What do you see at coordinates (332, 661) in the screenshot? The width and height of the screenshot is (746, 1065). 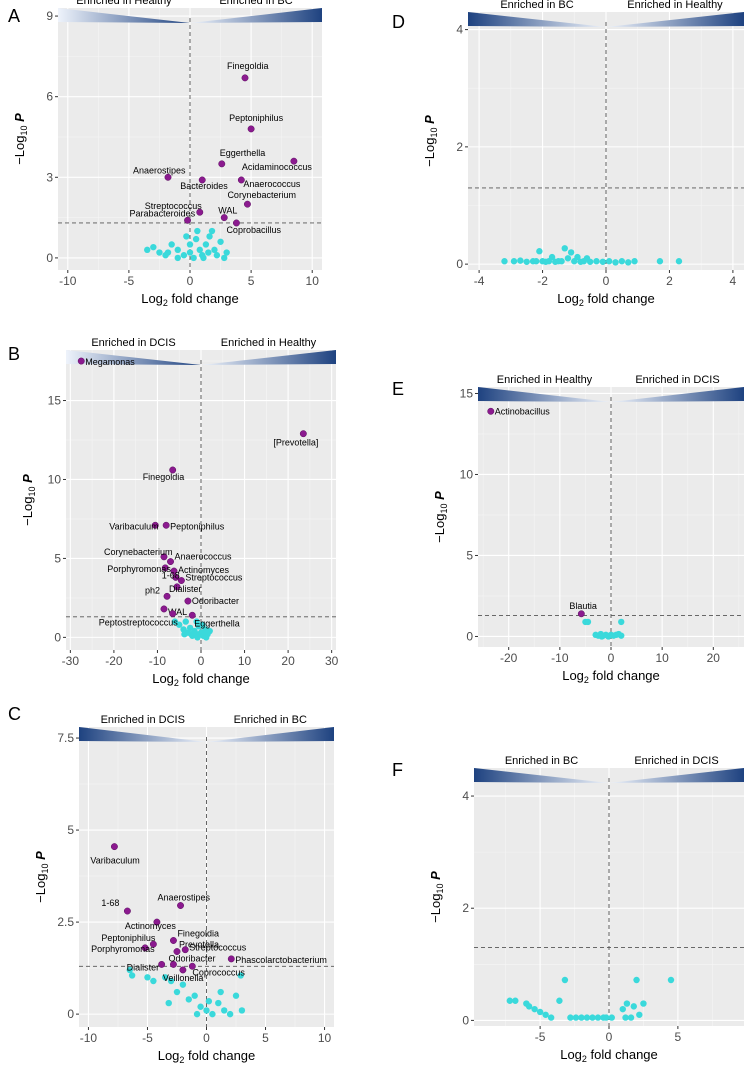 I see `x-tick-label: 30` at bounding box center [332, 661].